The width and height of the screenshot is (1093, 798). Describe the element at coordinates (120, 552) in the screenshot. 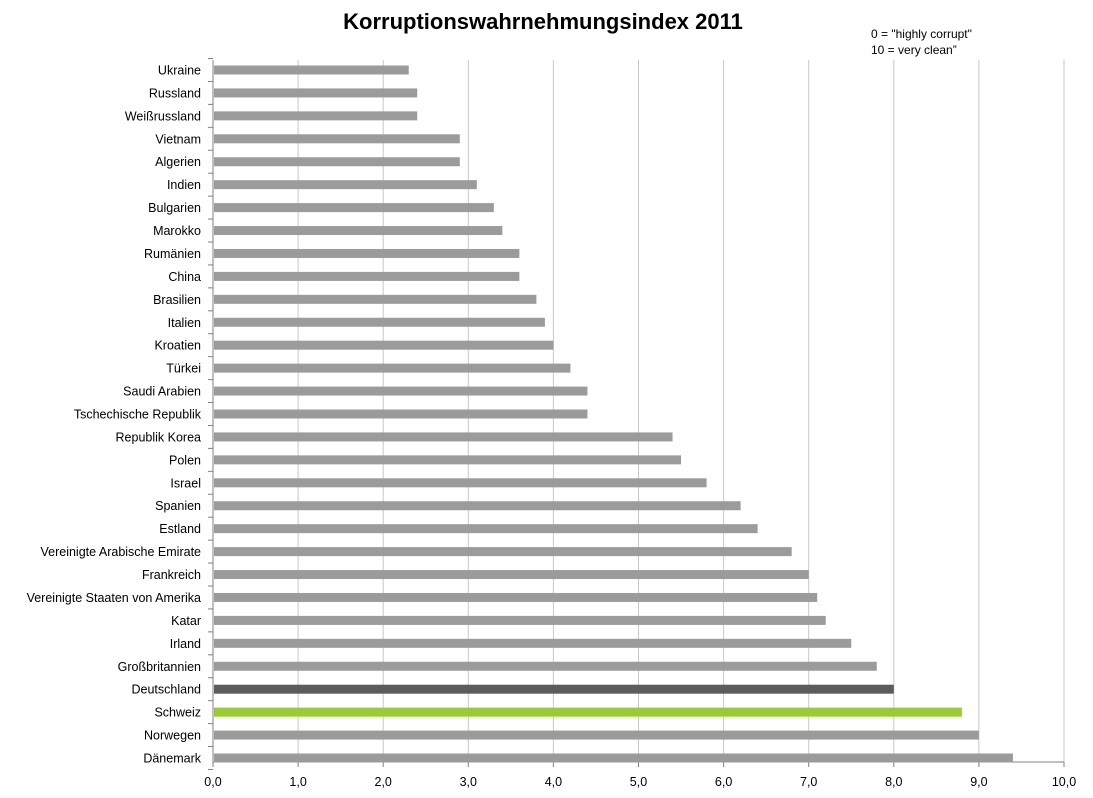

I see `category-label: Vereinigte Arabische Emirate` at that location.